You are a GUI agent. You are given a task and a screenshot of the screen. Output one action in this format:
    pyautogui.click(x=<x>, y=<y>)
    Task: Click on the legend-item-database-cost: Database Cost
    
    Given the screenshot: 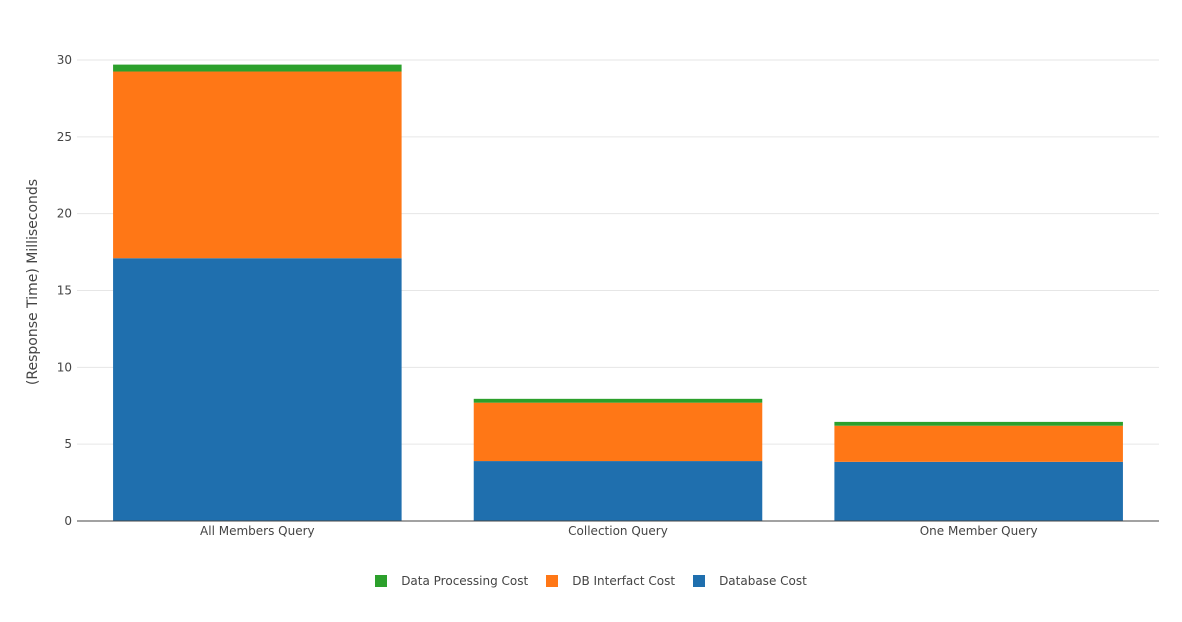 What is the action you would take?
    pyautogui.click(x=750, y=581)
    